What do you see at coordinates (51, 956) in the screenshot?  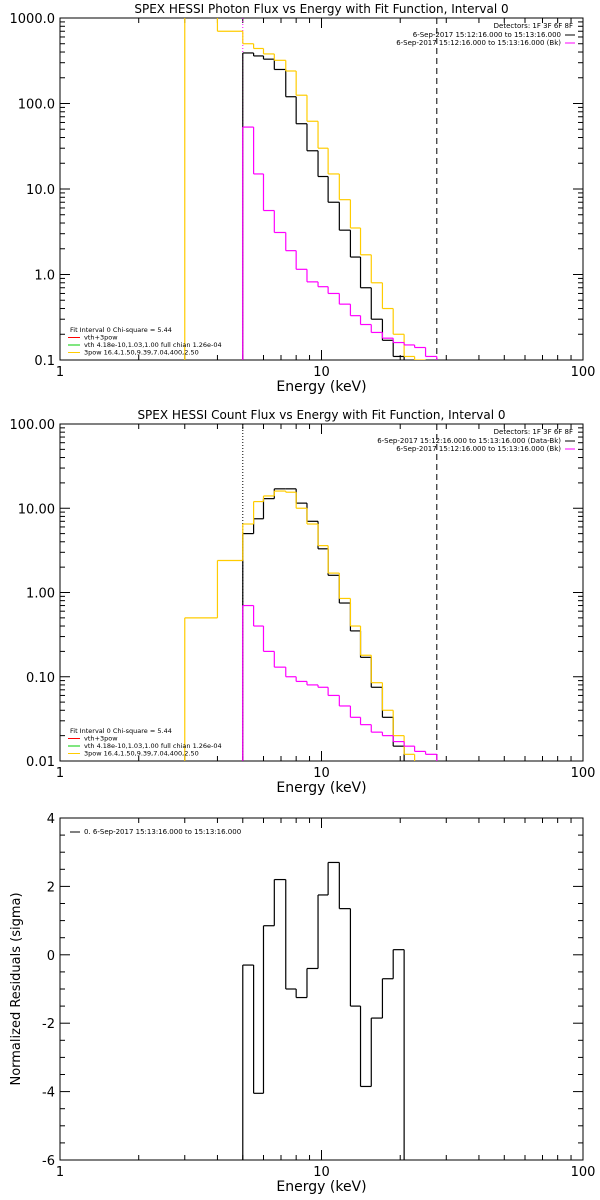 I see `y-tick-label: 0` at bounding box center [51, 956].